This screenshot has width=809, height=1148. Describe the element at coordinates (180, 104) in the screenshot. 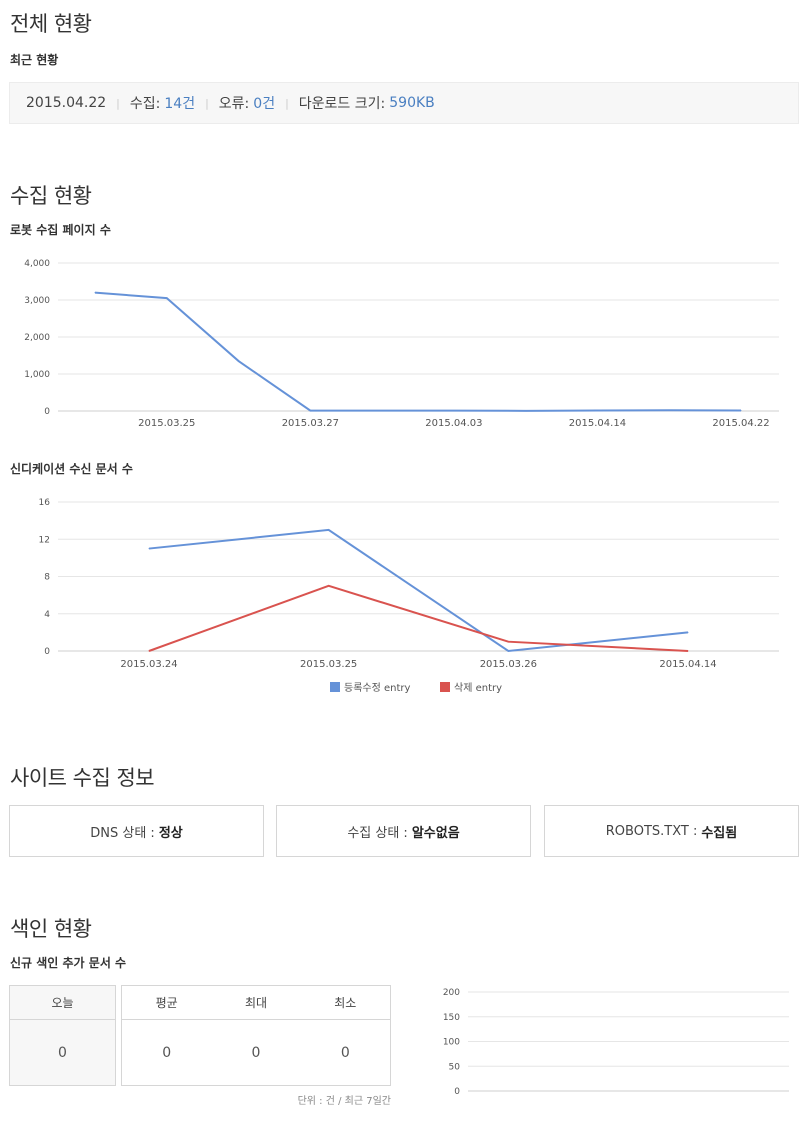

I see `collect-value: 14건` at that location.